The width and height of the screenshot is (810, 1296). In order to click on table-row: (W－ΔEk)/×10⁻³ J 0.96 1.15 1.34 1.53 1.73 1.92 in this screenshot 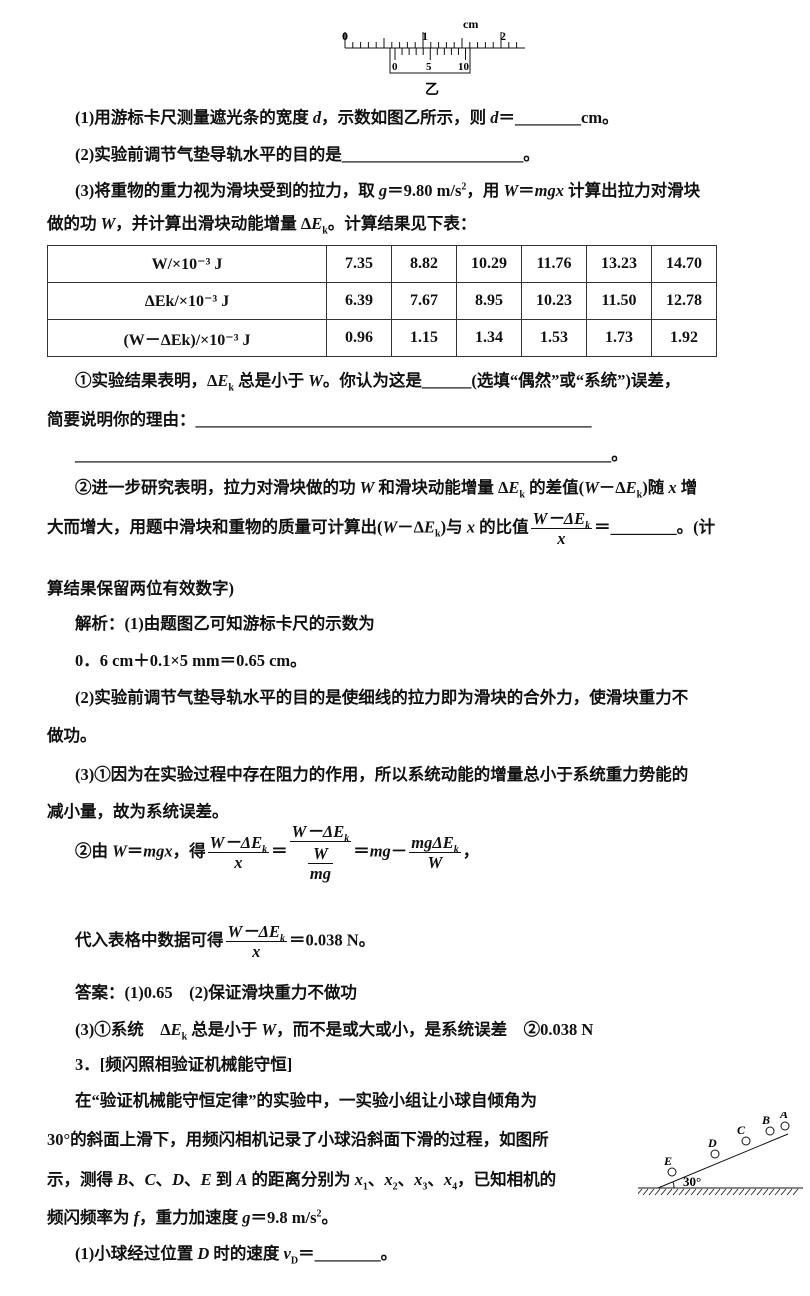, I will do `click(382, 338)`.